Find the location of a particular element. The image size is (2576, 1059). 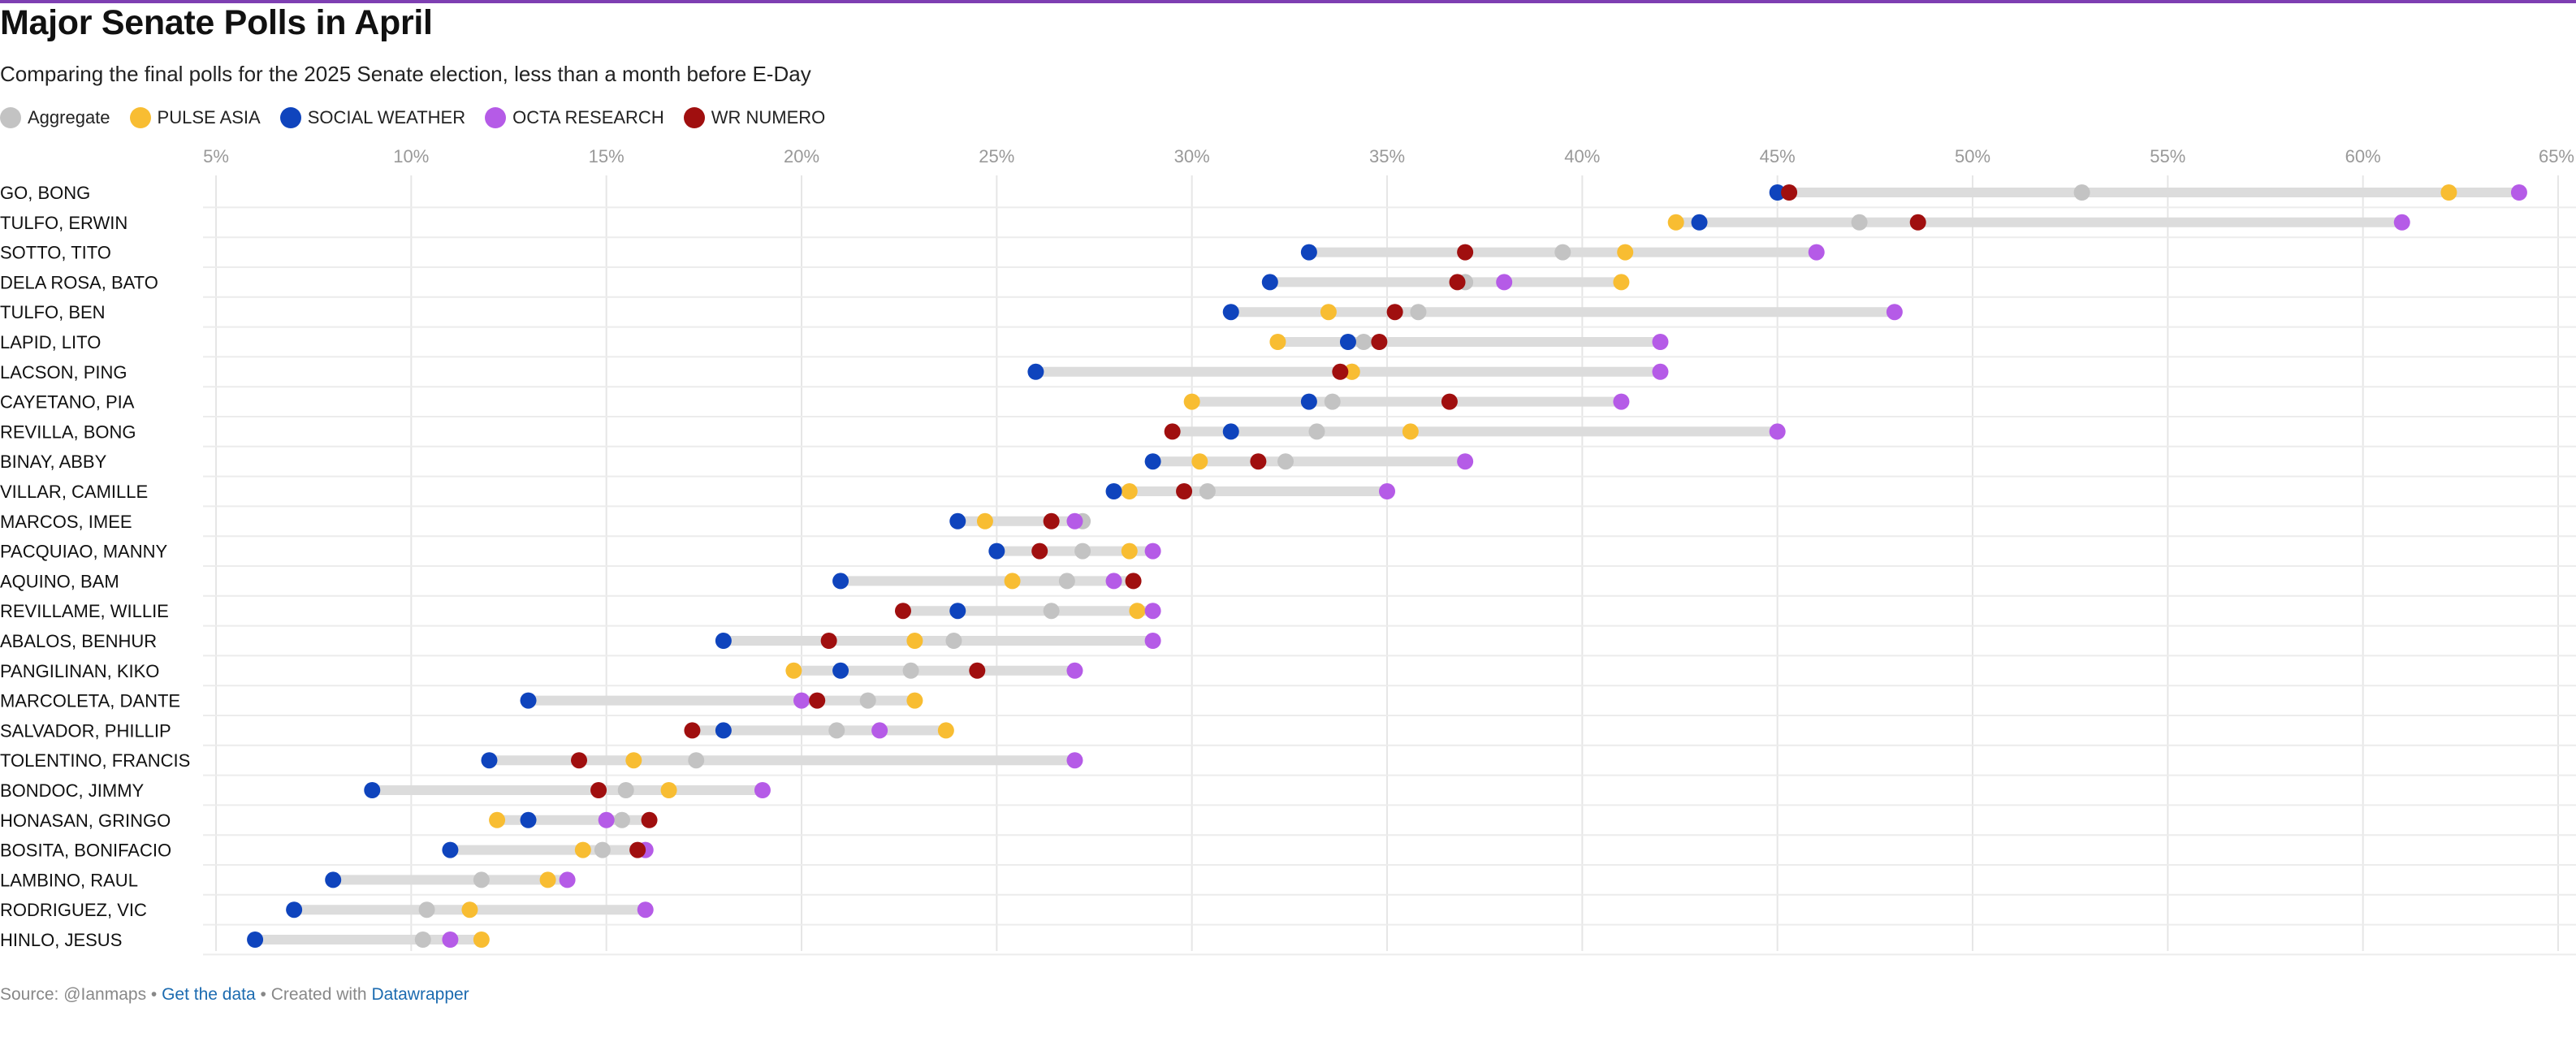

dot-octa-research-lacson-ping is located at coordinates (1661, 371).